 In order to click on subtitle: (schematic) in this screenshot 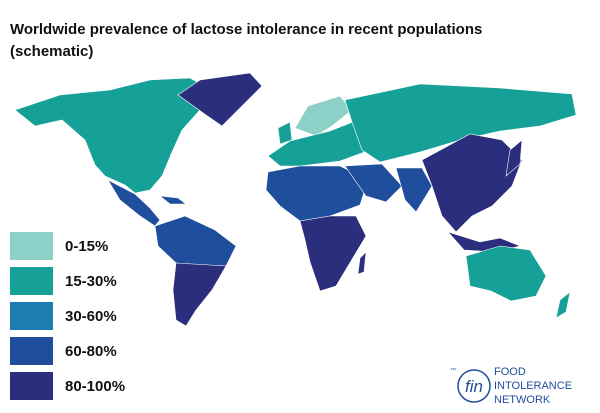, I will do `click(51, 51)`.